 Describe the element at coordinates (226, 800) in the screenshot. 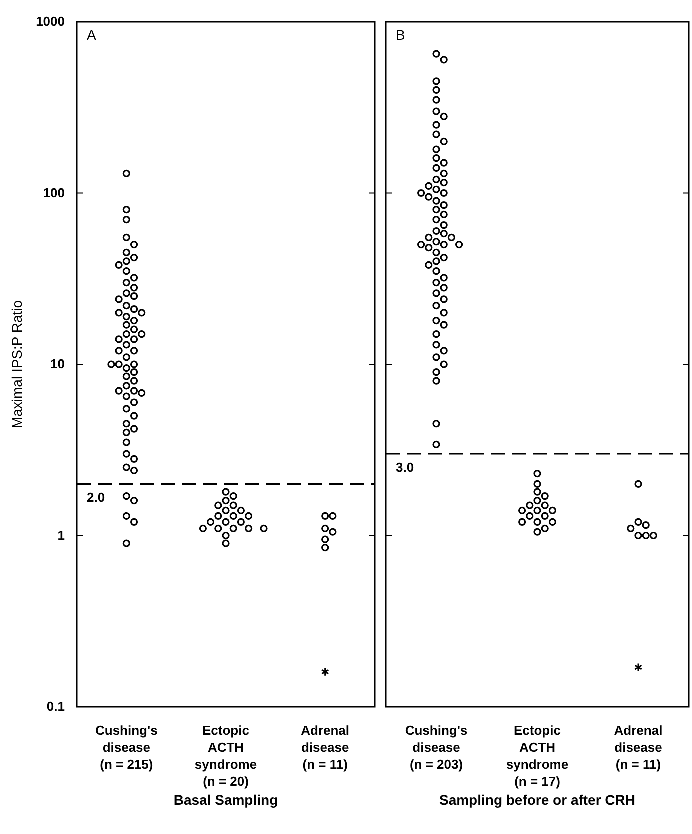

I see `x-axis-title: Basal Sampling` at that location.